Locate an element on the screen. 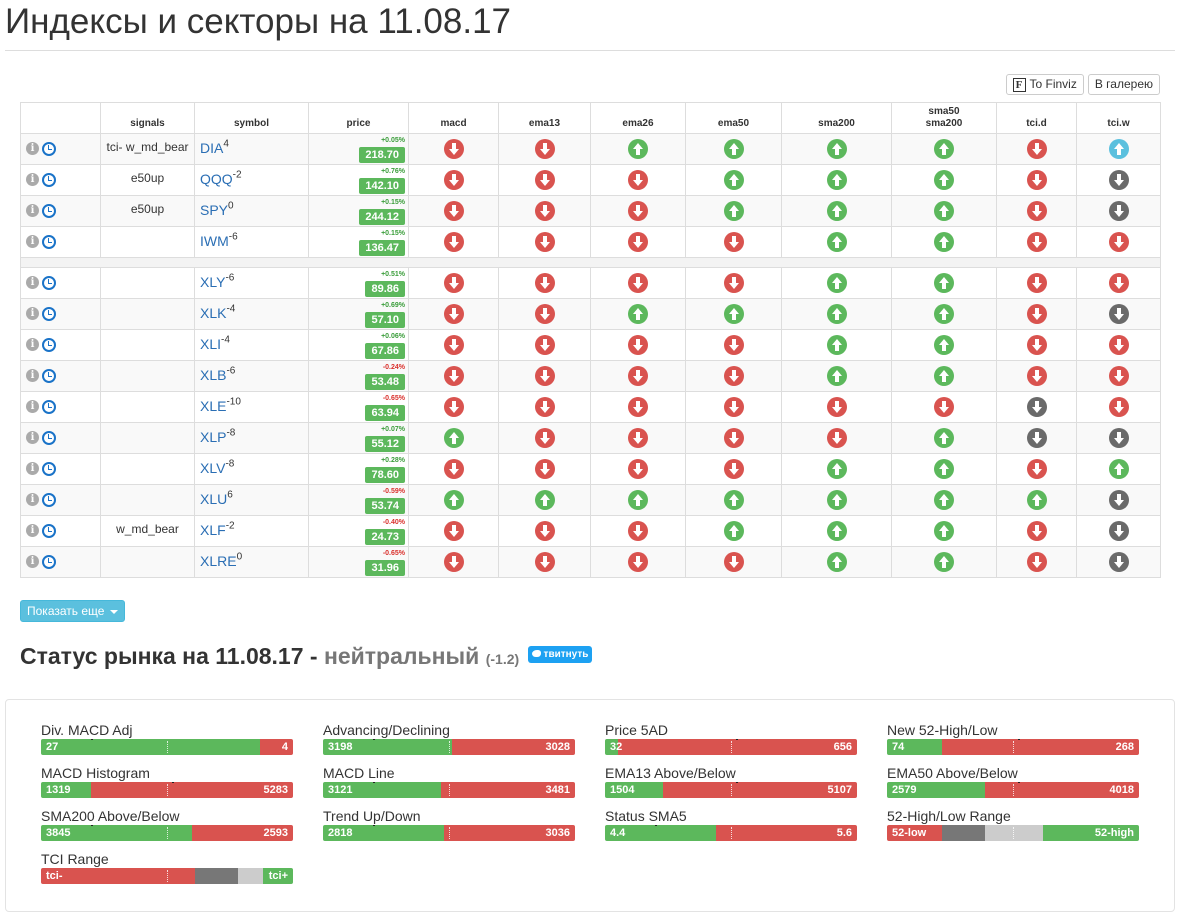  ema13-cell is located at coordinates (544, 469).